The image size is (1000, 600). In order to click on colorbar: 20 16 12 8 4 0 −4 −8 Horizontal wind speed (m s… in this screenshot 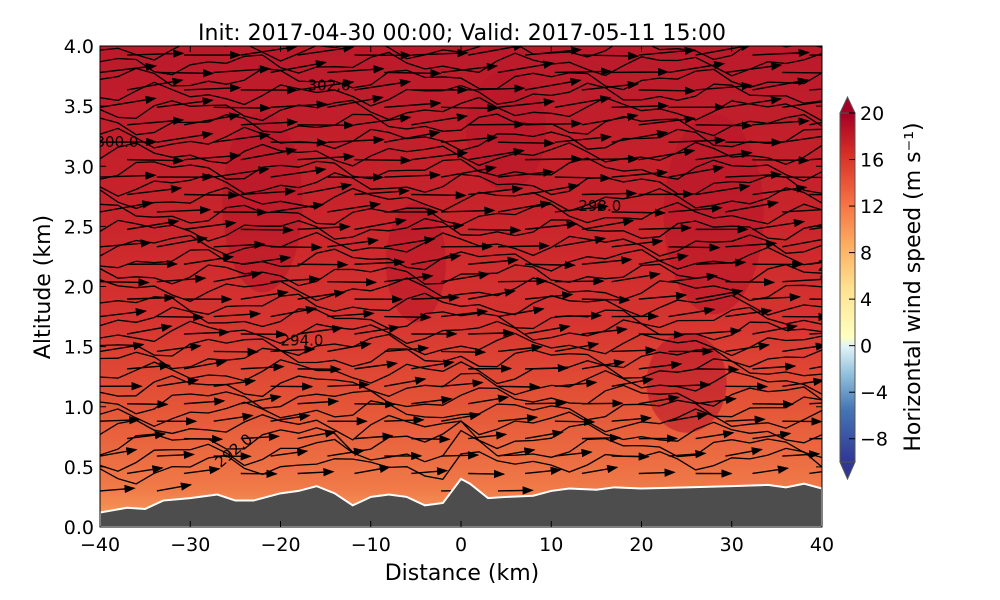, I will do `click(882, 288)`.